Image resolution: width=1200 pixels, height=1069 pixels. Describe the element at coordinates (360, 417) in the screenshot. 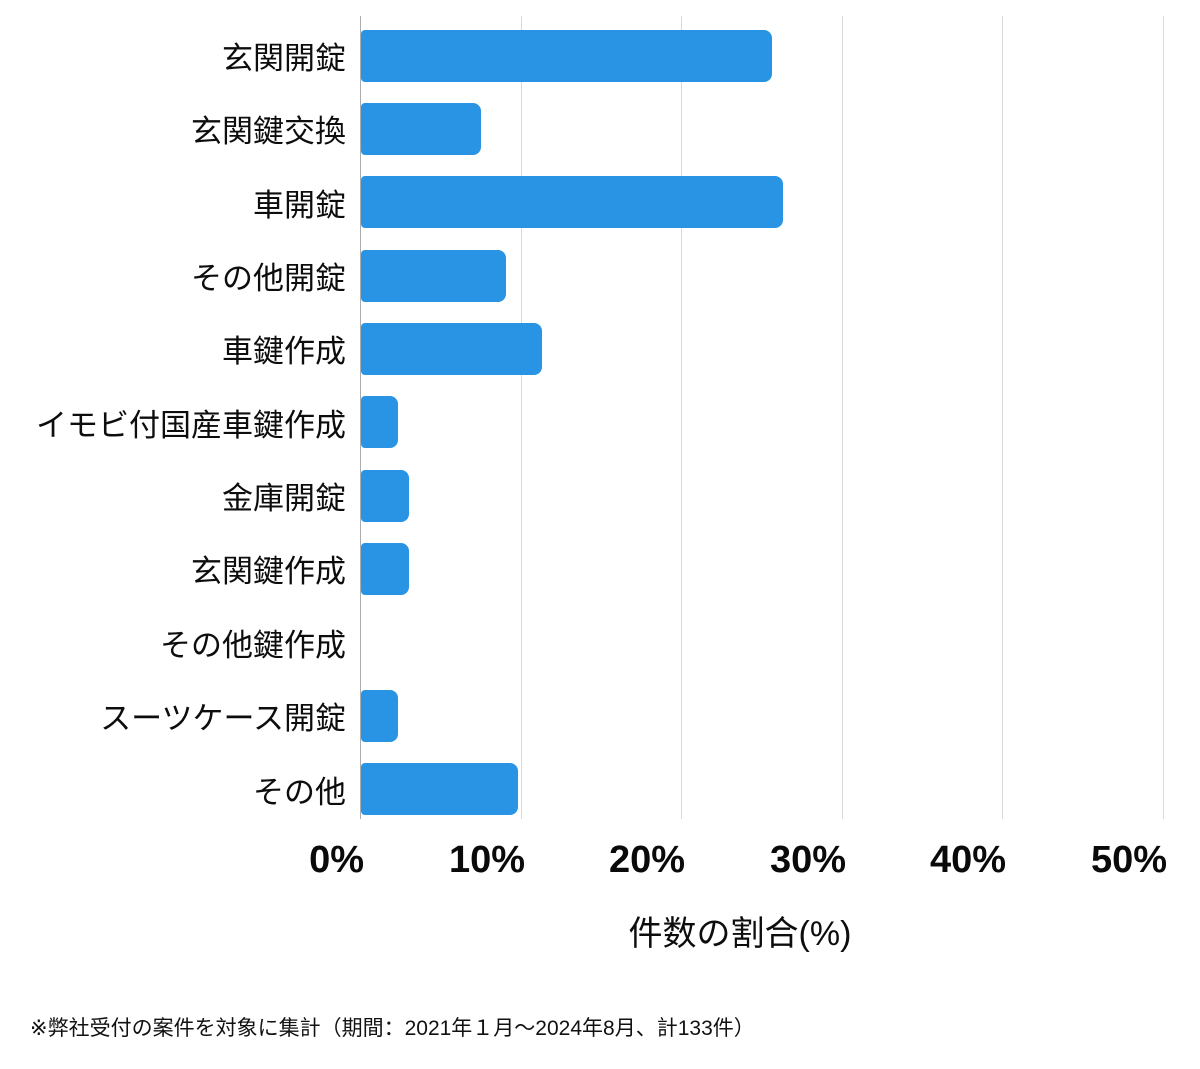

I see `y-axis-line` at that location.